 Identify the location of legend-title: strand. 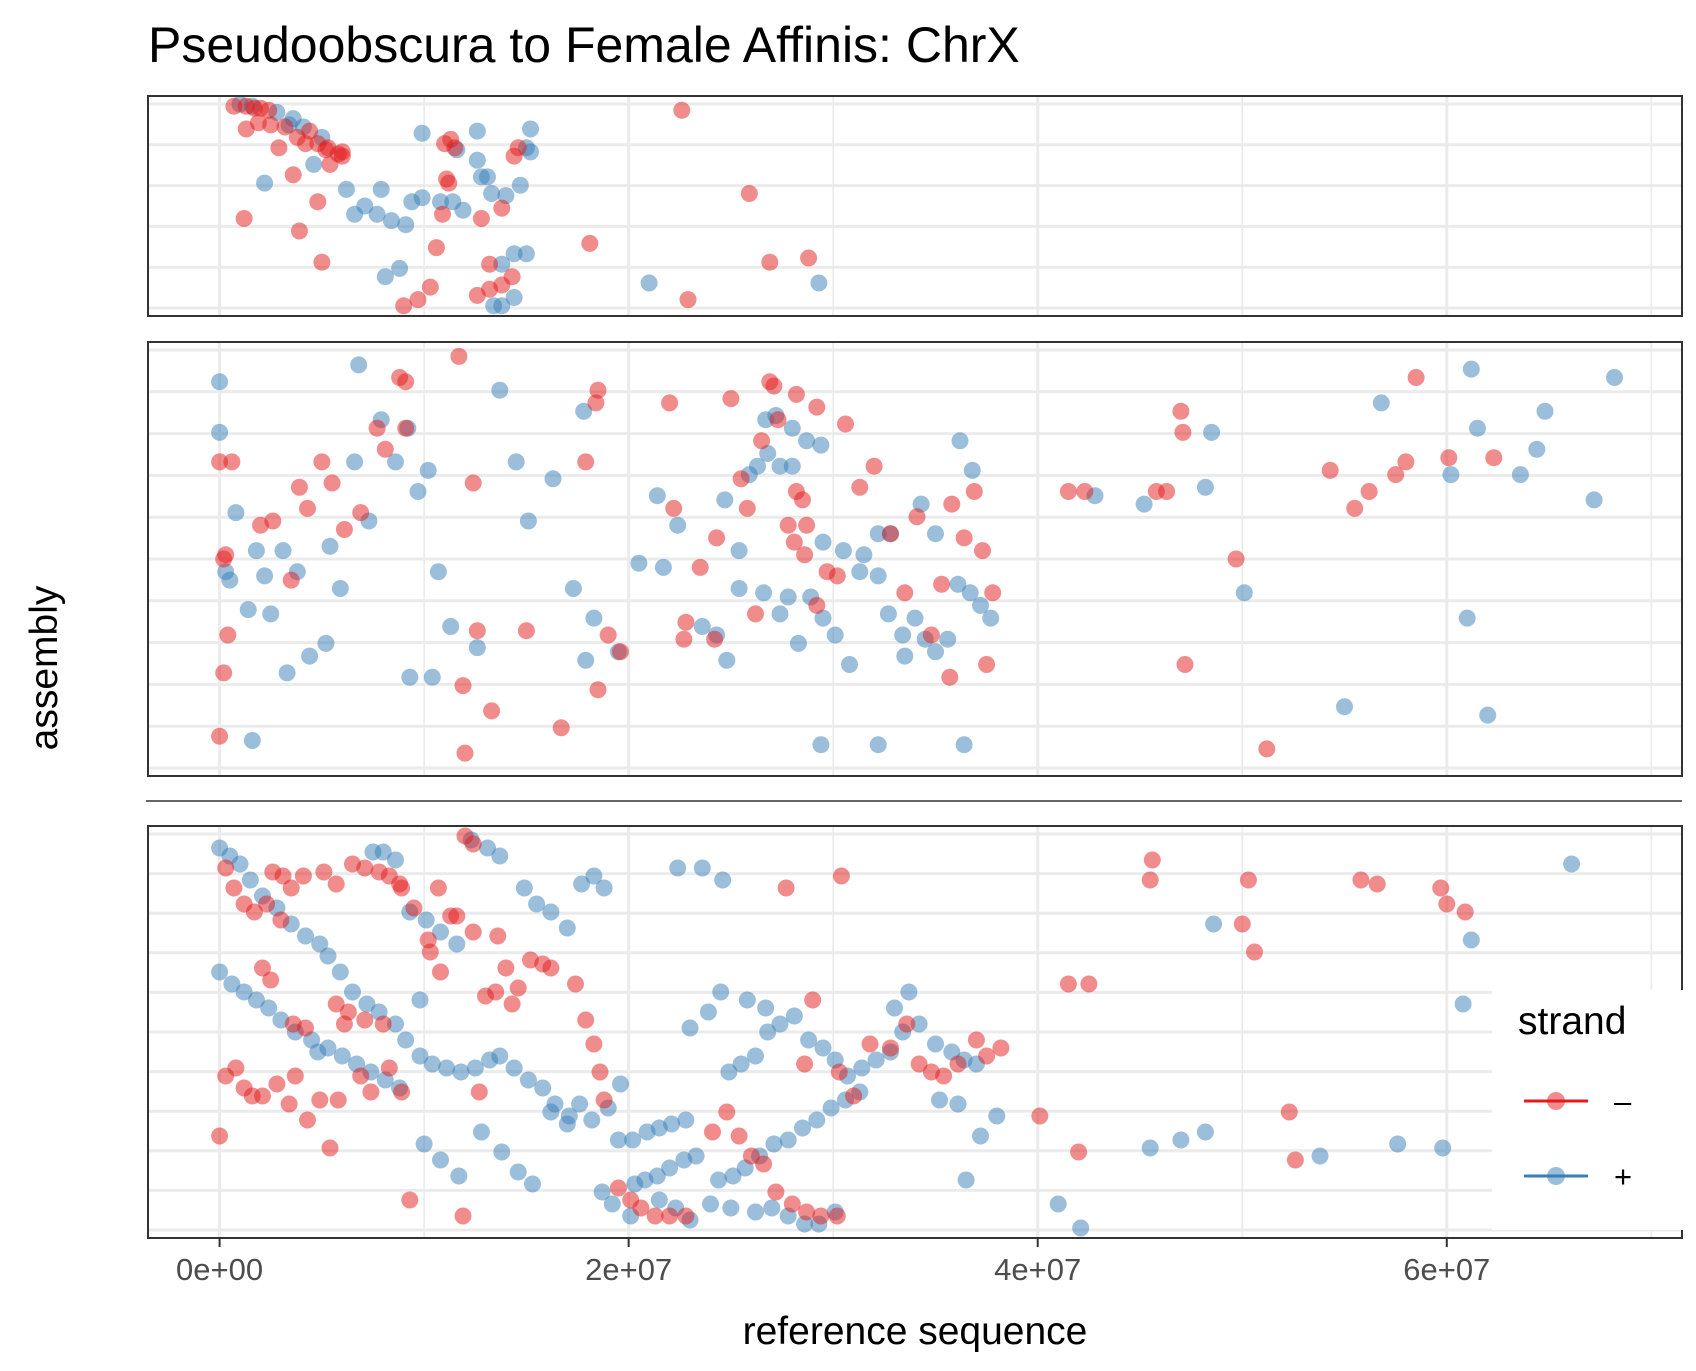
(1572, 1021).